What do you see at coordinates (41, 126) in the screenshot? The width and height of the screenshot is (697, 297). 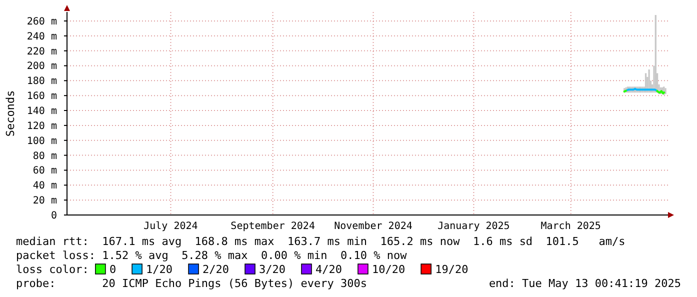 I see `y-tick-label: 120 m` at bounding box center [41, 126].